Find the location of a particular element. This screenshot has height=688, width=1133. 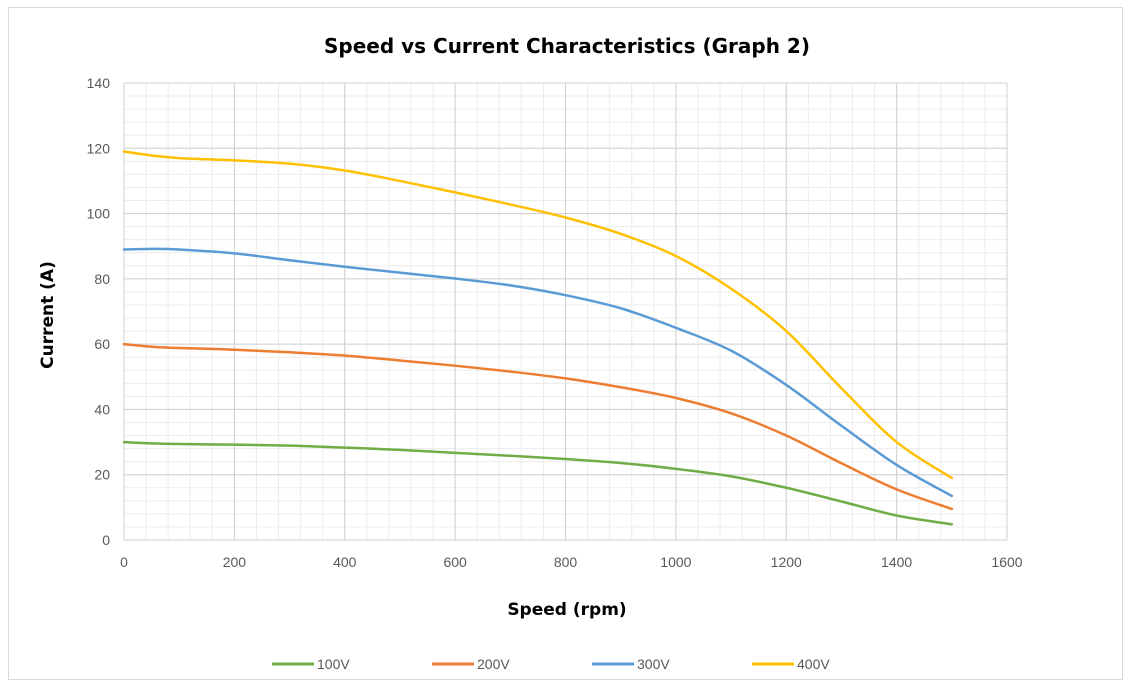

legend-label: 300V is located at coordinates (653, 664).